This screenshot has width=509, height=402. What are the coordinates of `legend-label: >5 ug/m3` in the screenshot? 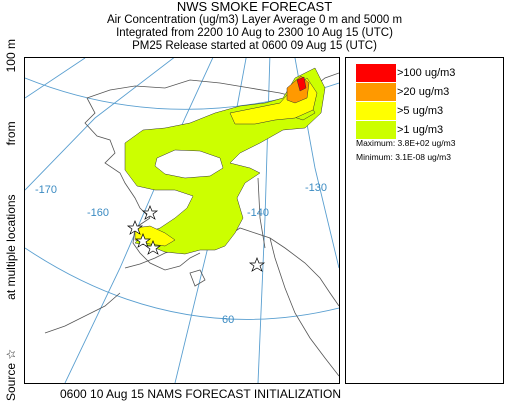 It's located at (420, 111).